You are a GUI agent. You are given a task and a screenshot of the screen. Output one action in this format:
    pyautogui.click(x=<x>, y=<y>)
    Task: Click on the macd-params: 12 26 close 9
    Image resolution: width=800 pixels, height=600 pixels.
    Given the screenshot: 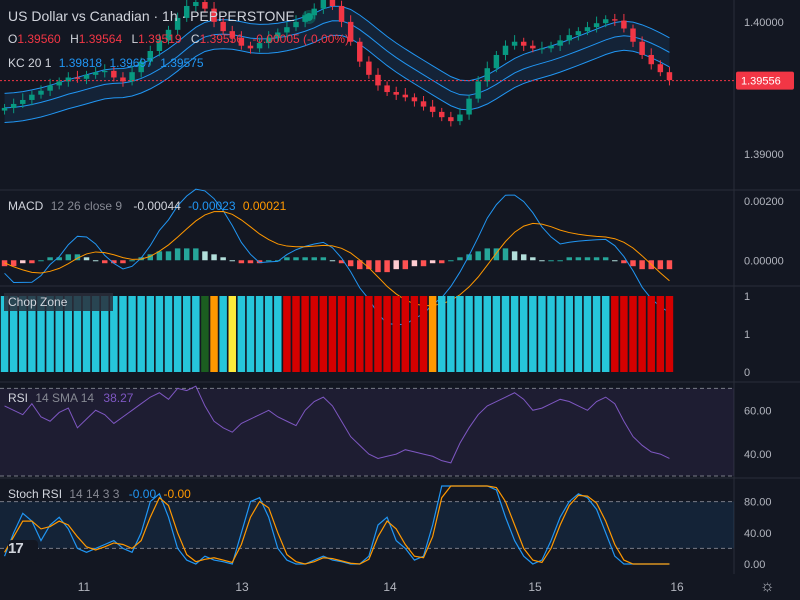 What is the action you would take?
    pyautogui.click(x=86, y=206)
    